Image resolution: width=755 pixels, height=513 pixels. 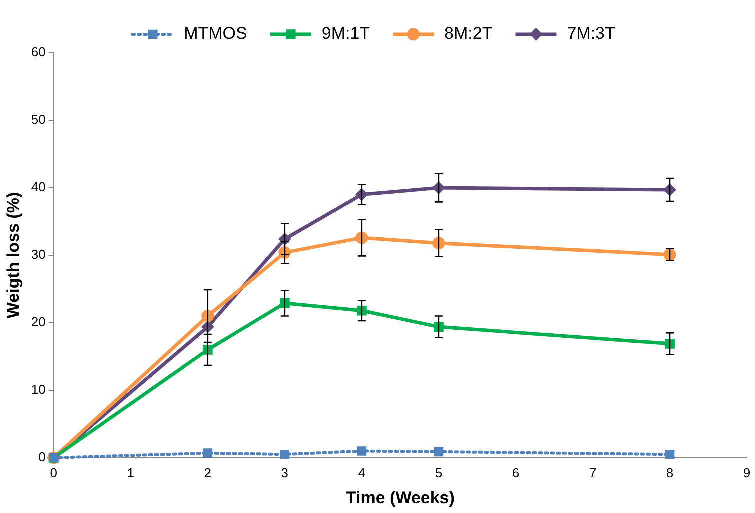 I want to click on legend-label: MTMOS, so click(x=216, y=34).